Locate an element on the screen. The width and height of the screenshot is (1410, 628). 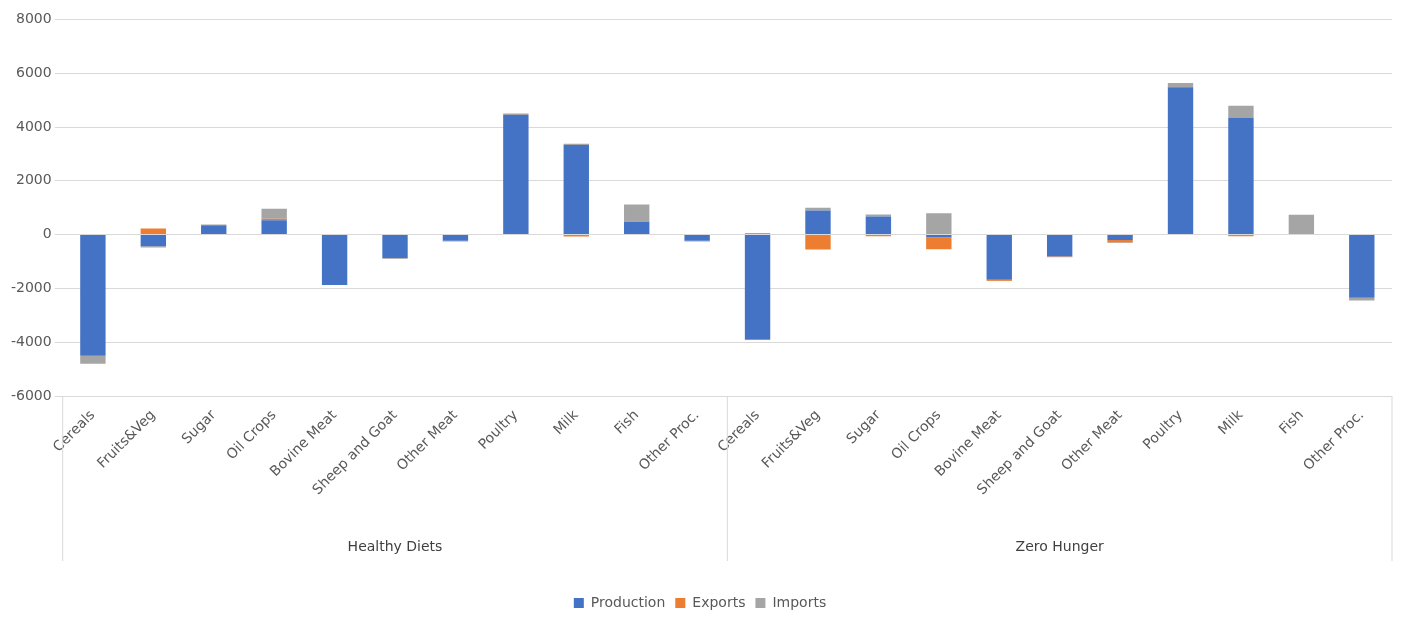
legend-label: Production is located at coordinates (628, 601).